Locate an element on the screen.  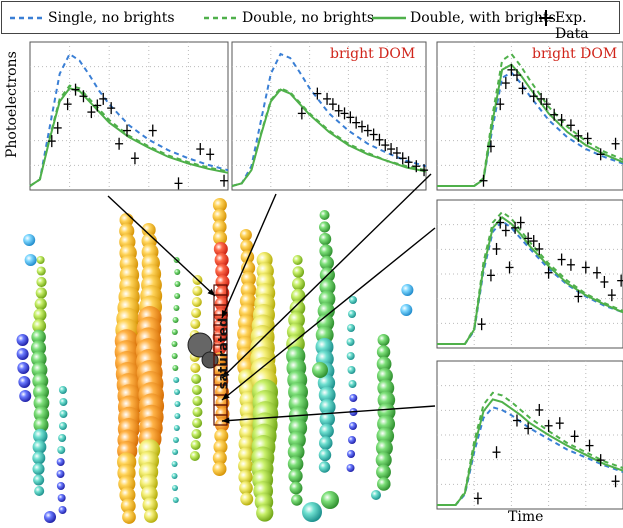
waveform-panel-middle-right is located at coordinates (529, 274).